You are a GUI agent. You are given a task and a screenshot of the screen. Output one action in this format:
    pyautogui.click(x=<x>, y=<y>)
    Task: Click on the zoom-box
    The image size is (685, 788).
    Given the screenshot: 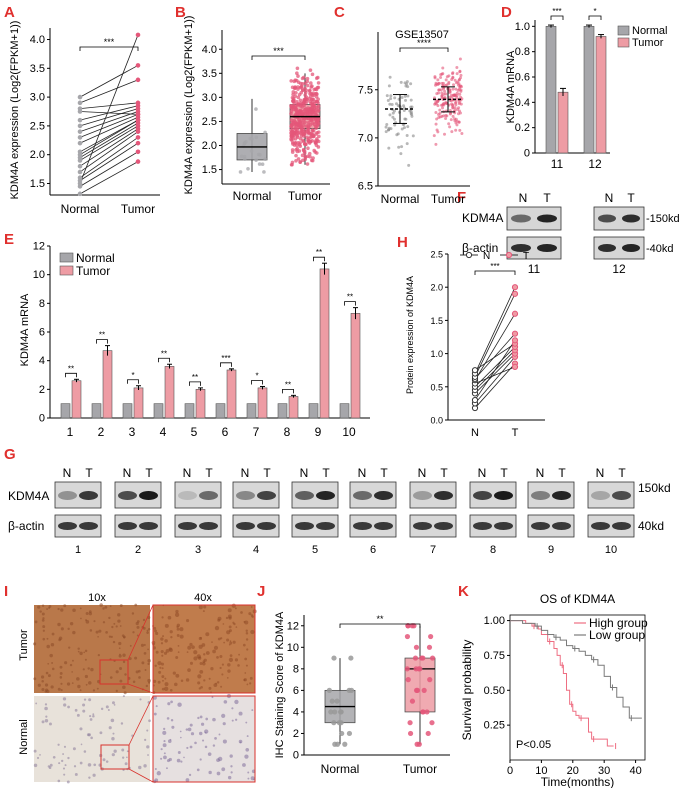 What is the action you would take?
    pyautogui.click(x=114, y=672)
    